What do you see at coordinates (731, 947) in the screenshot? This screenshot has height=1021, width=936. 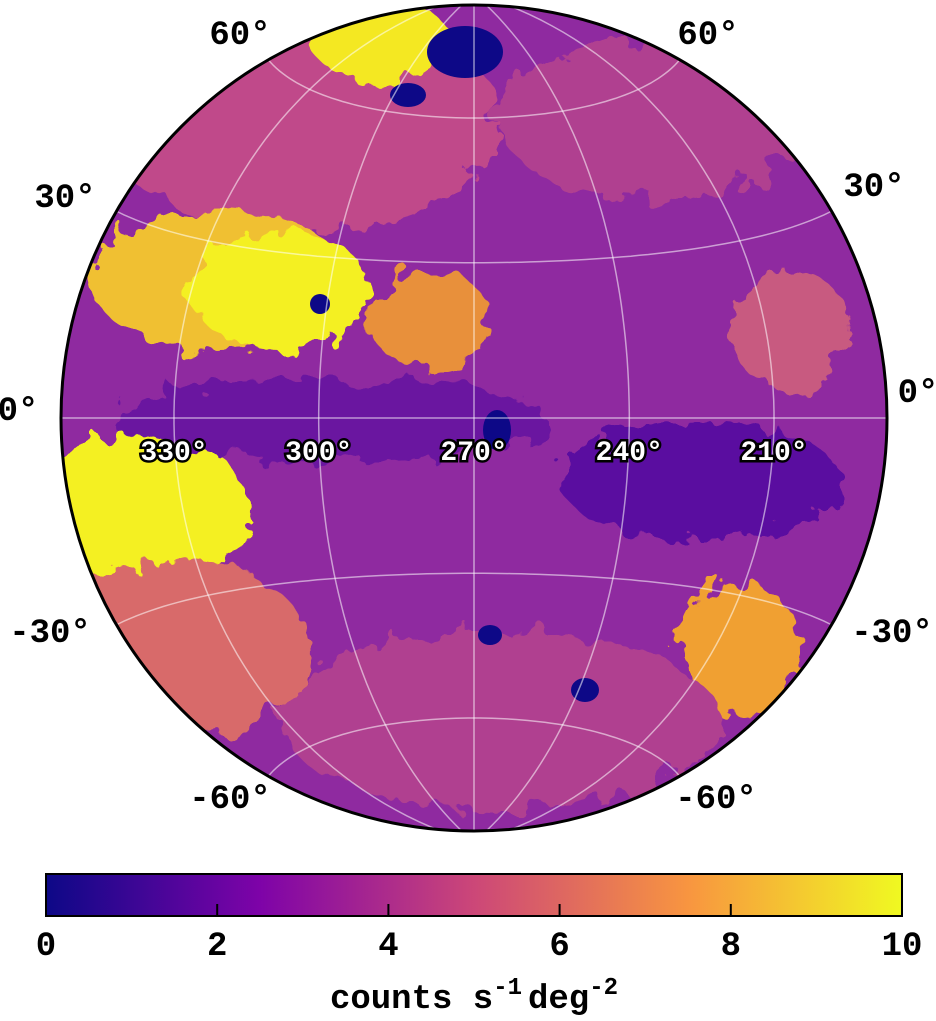 I see `colorbar-tick-label: 8` at bounding box center [731, 947].